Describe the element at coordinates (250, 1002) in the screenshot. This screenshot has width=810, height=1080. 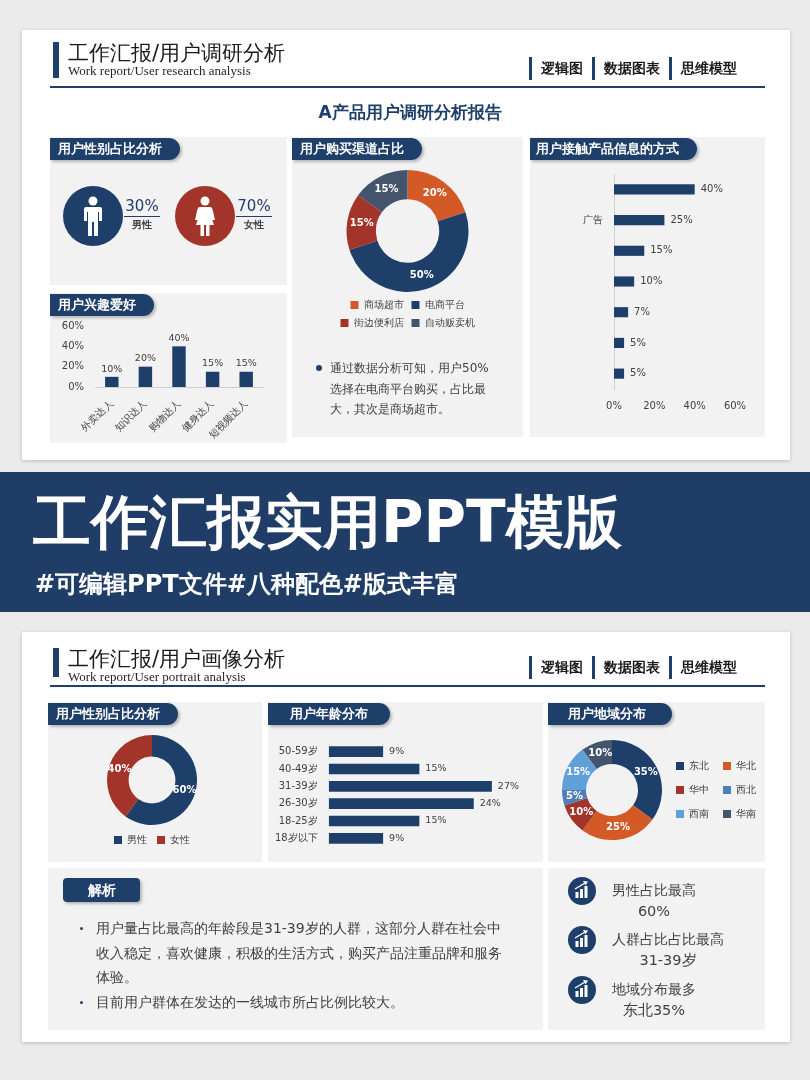
I see `text: 目前用户群体在发达的一线城市所占比例比较大。` at that location.